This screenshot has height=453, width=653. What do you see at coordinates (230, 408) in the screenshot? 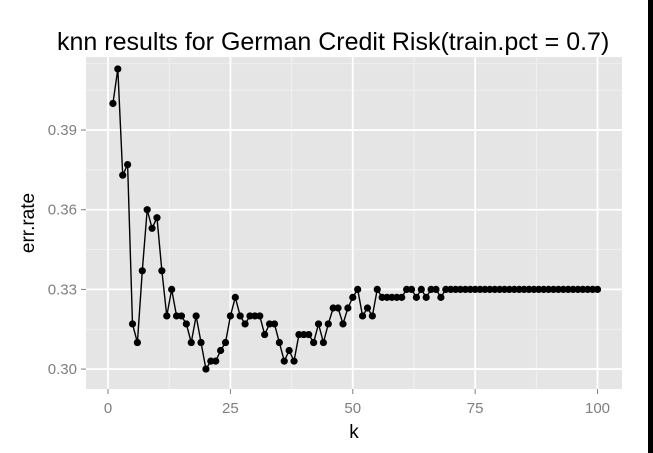
I see `x-tick-label: 25` at bounding box center [230, 408].